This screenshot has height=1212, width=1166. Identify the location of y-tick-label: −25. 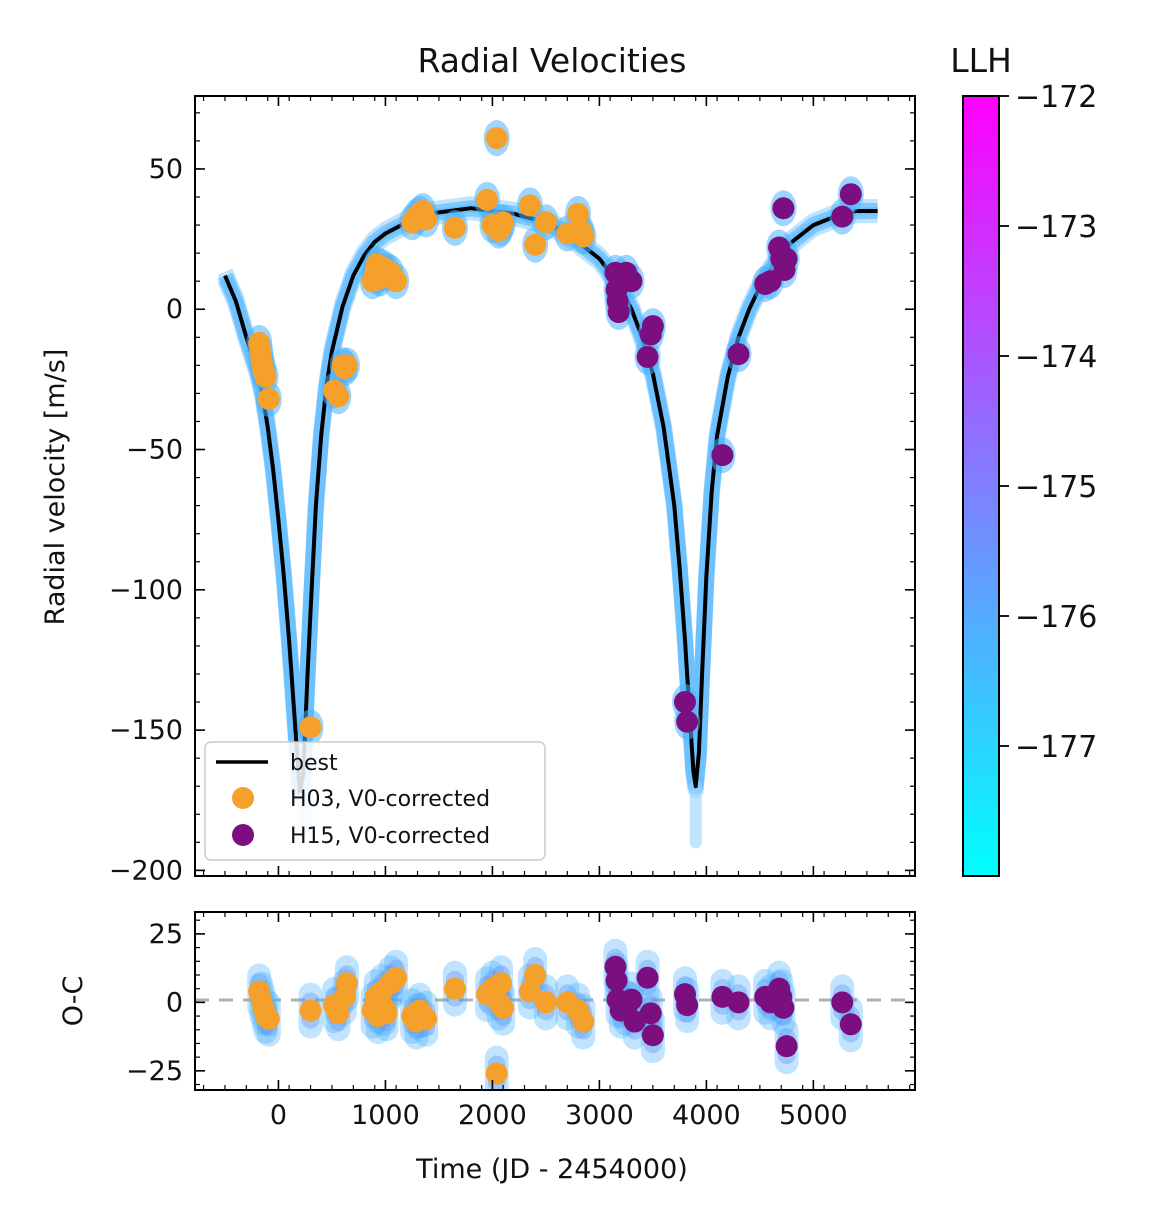
(154, 1071).